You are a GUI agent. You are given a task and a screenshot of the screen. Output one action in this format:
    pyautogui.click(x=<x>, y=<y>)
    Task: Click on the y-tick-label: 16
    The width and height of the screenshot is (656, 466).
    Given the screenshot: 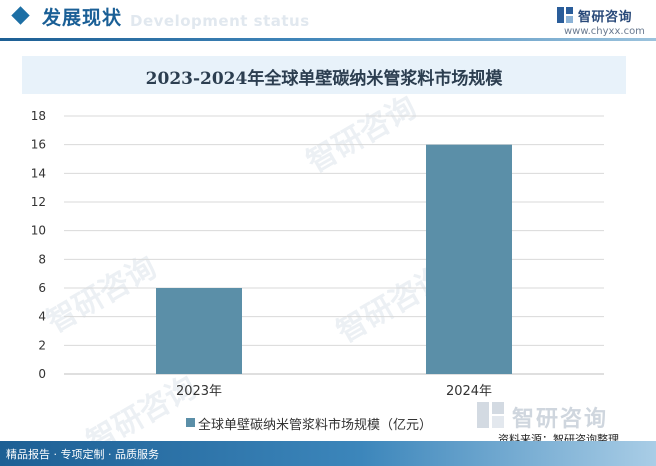 What is the action you would take?
    pyautogui.click(x=38, y=145)
    